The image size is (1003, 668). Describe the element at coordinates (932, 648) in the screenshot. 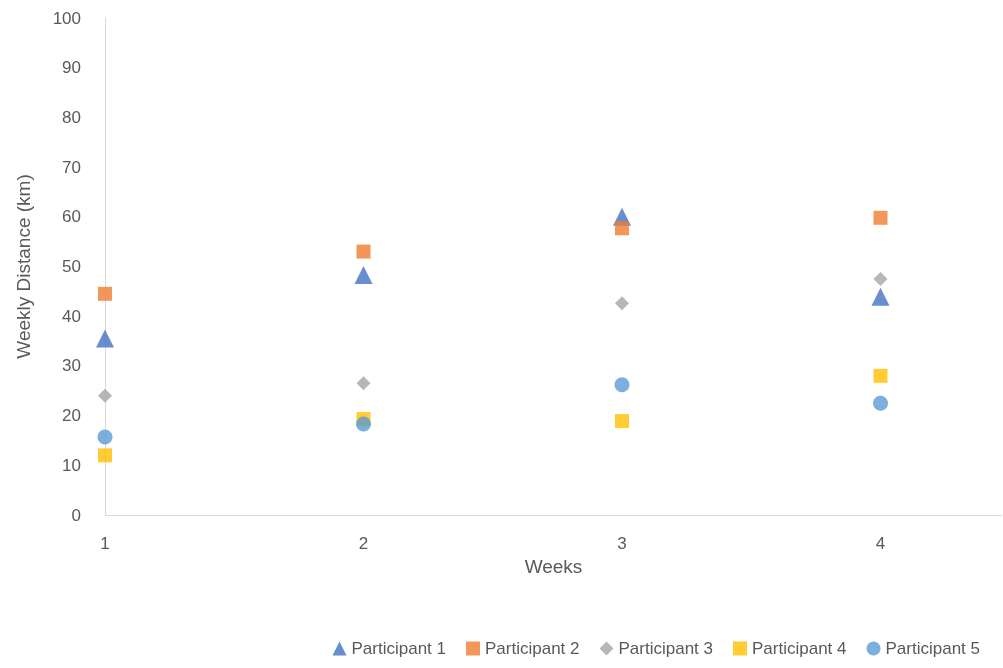

I see `legend-label: Participant 5` at that location.